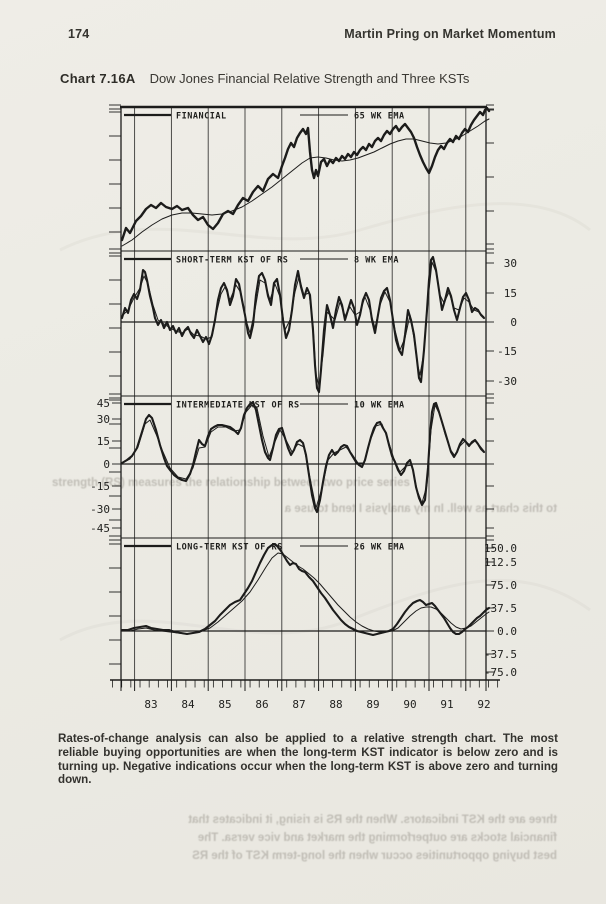 Image resolution: width=606 pixels, height=904 pixels. What do you see at coordinates (150, 704) in the screenshot?
I see `x-axis-year-label: 83` at bounding box center [150, 704].